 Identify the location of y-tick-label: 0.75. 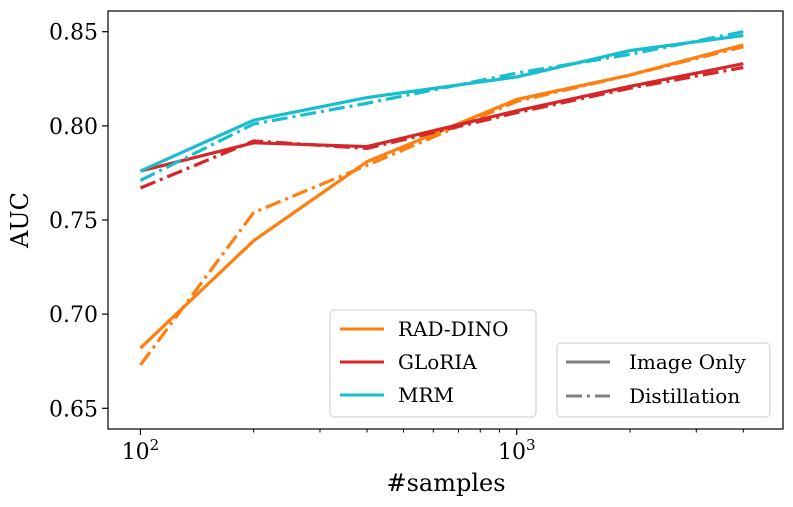
(73, 221).